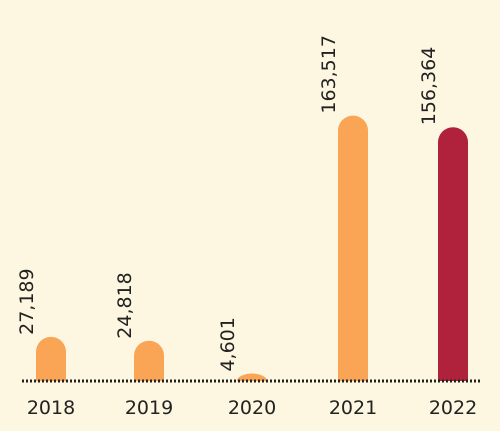  I want to click on bar-2022, so click(453, 254).